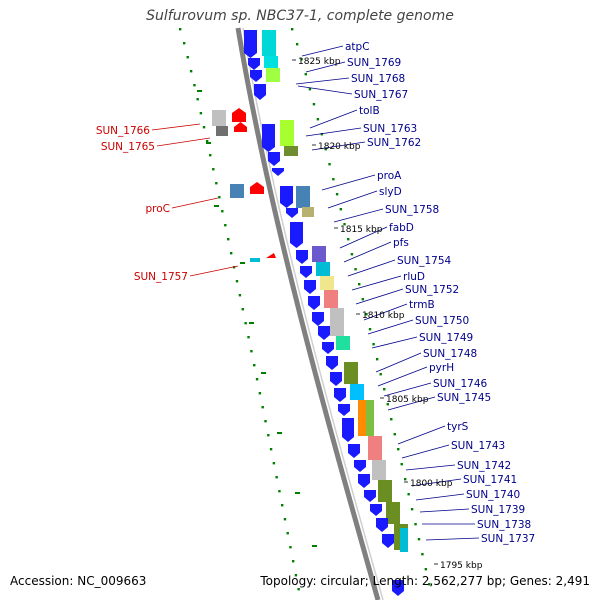 The height and width of the screenshot is (600, 600). I want to click on gene-label: SUN_1769, so click(374, 63).